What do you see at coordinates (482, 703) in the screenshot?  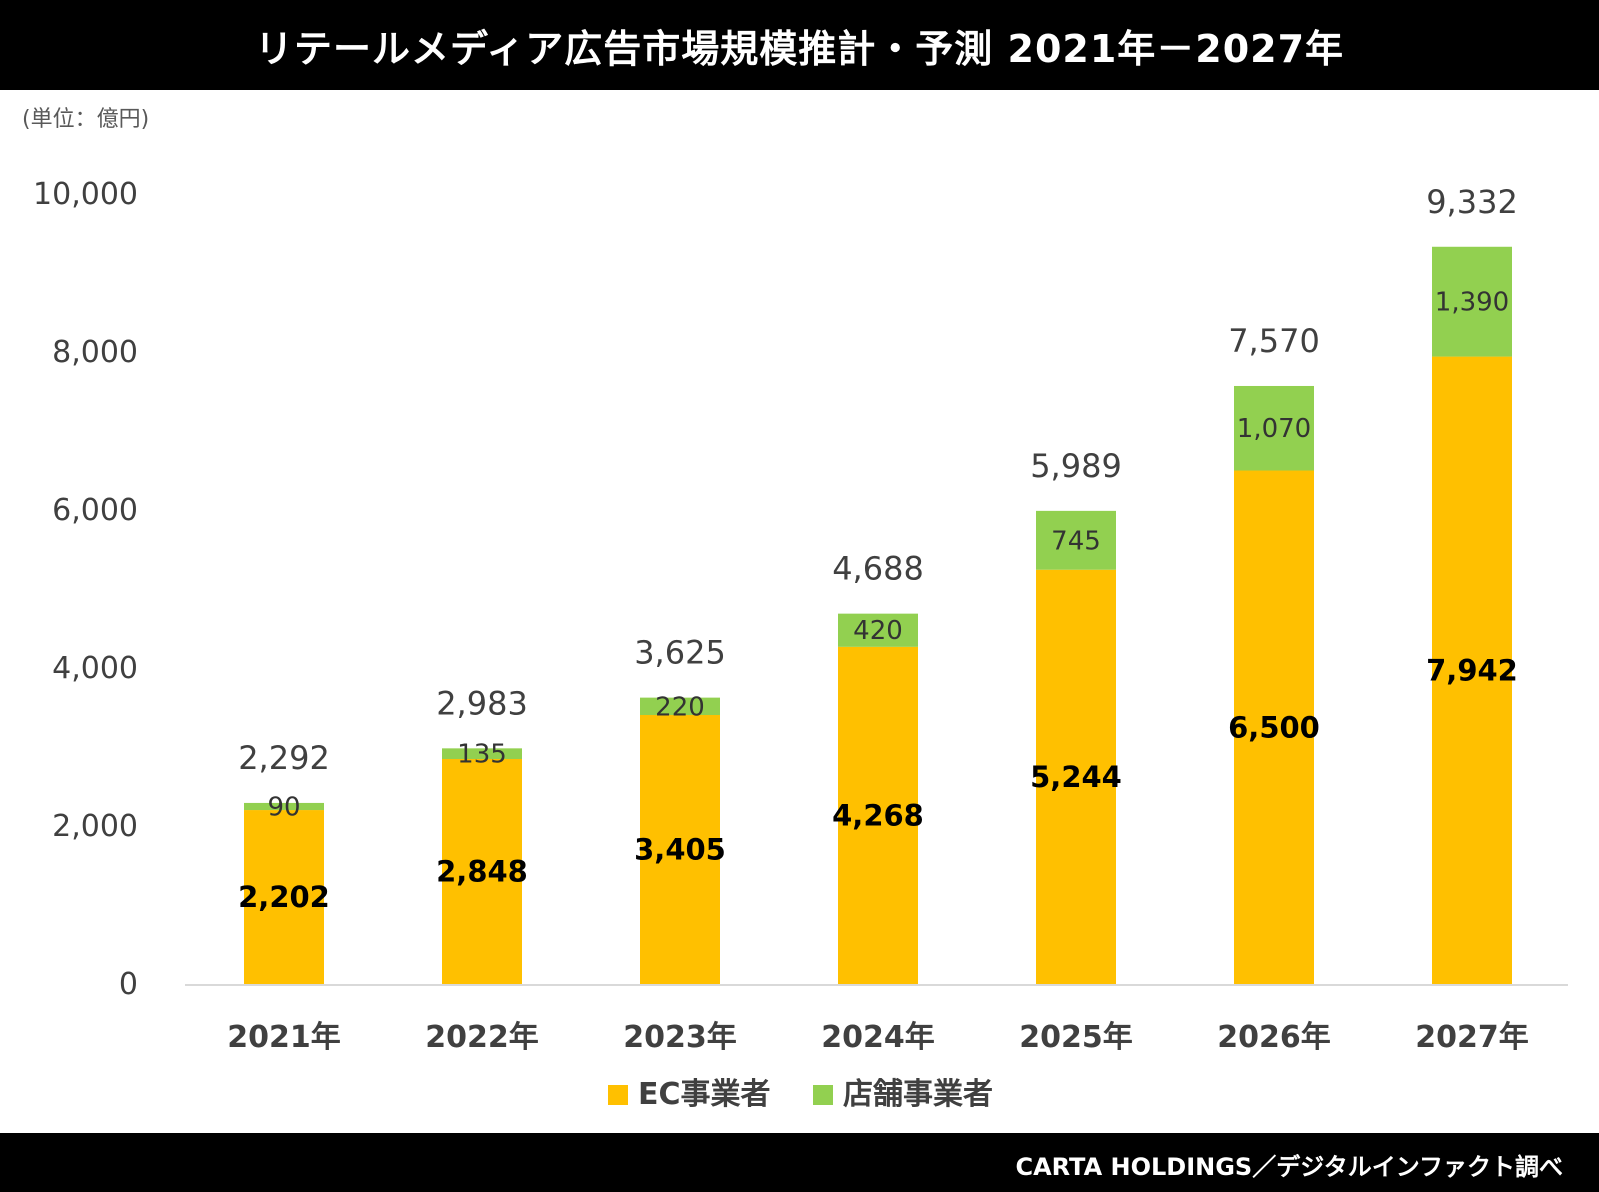 I see `bar-total-label: 2,983` at bounding box center [482, 703].